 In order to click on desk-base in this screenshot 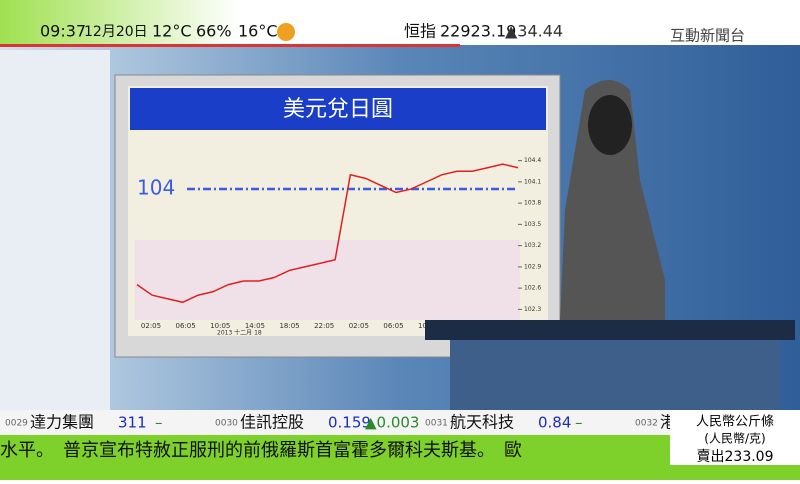, I will do `click(615, 375)`.